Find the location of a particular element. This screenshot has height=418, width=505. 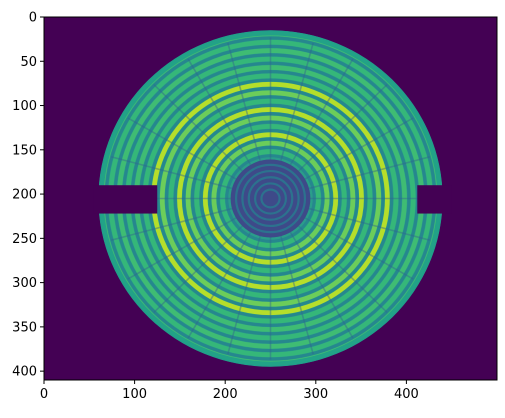

y-tick-label: 200 is located at coordinates (24, 195).